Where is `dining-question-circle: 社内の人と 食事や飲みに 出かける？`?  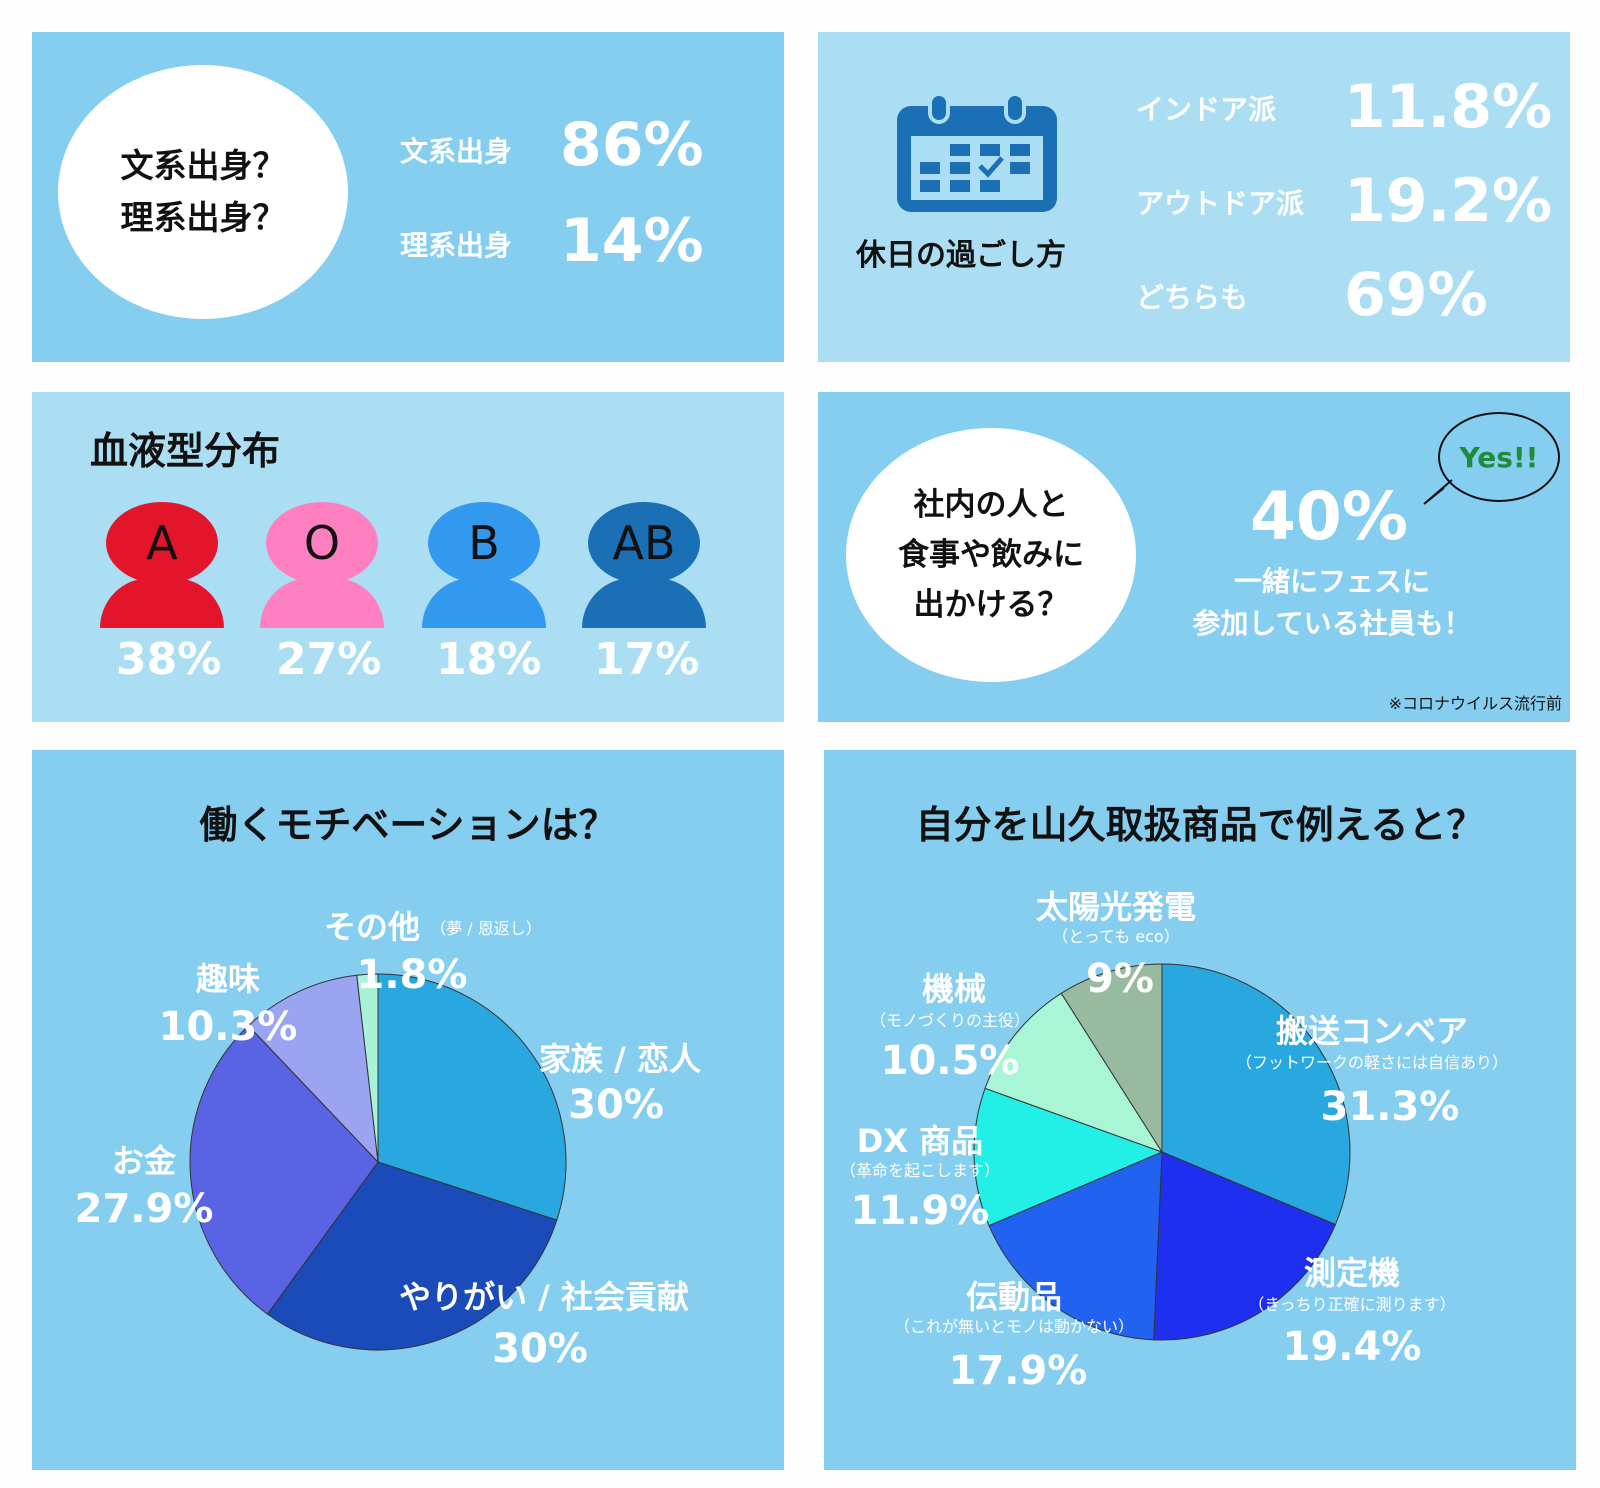 dining-question-circle: 社内の人と 食事や飲みに 出かける？ is located at coordinates (991, 555).